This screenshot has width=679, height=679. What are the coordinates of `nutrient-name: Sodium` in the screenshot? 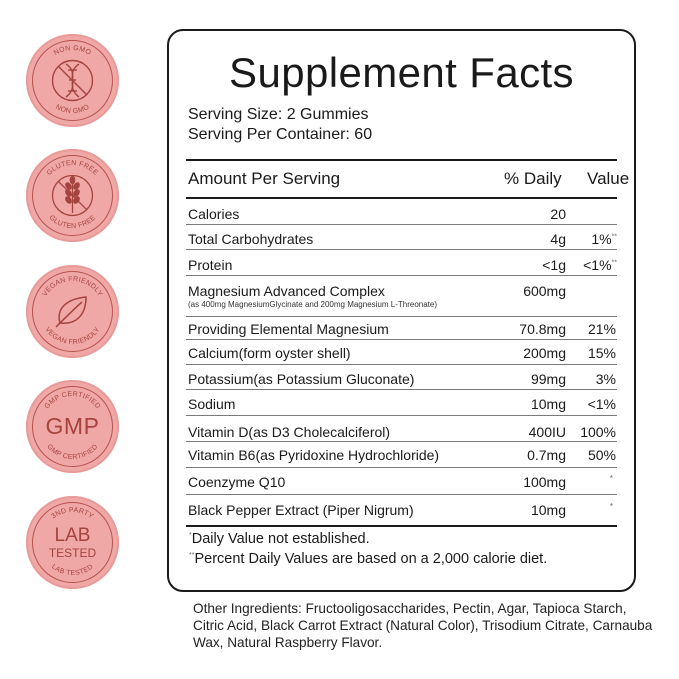 It's located at (212, 404).